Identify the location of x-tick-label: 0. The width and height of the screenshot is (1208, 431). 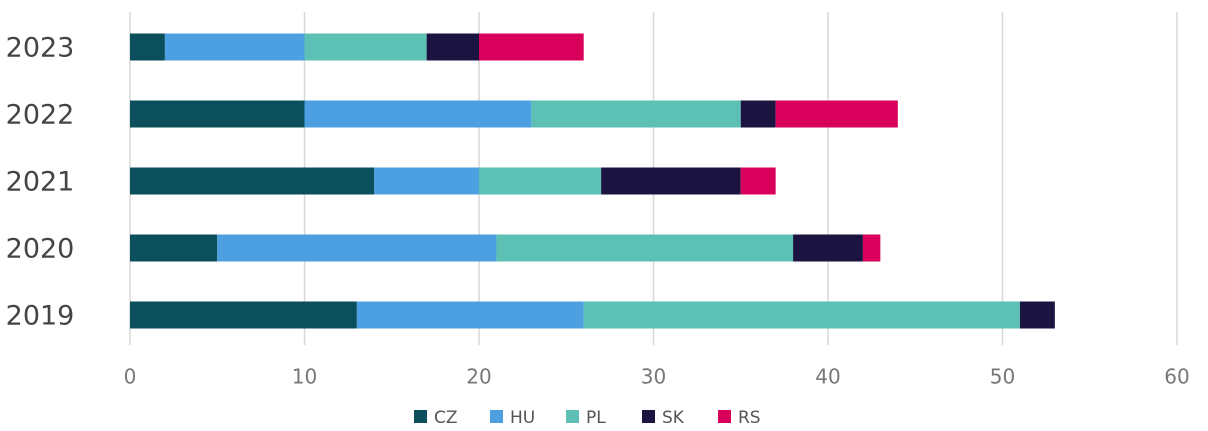
(130, 377).